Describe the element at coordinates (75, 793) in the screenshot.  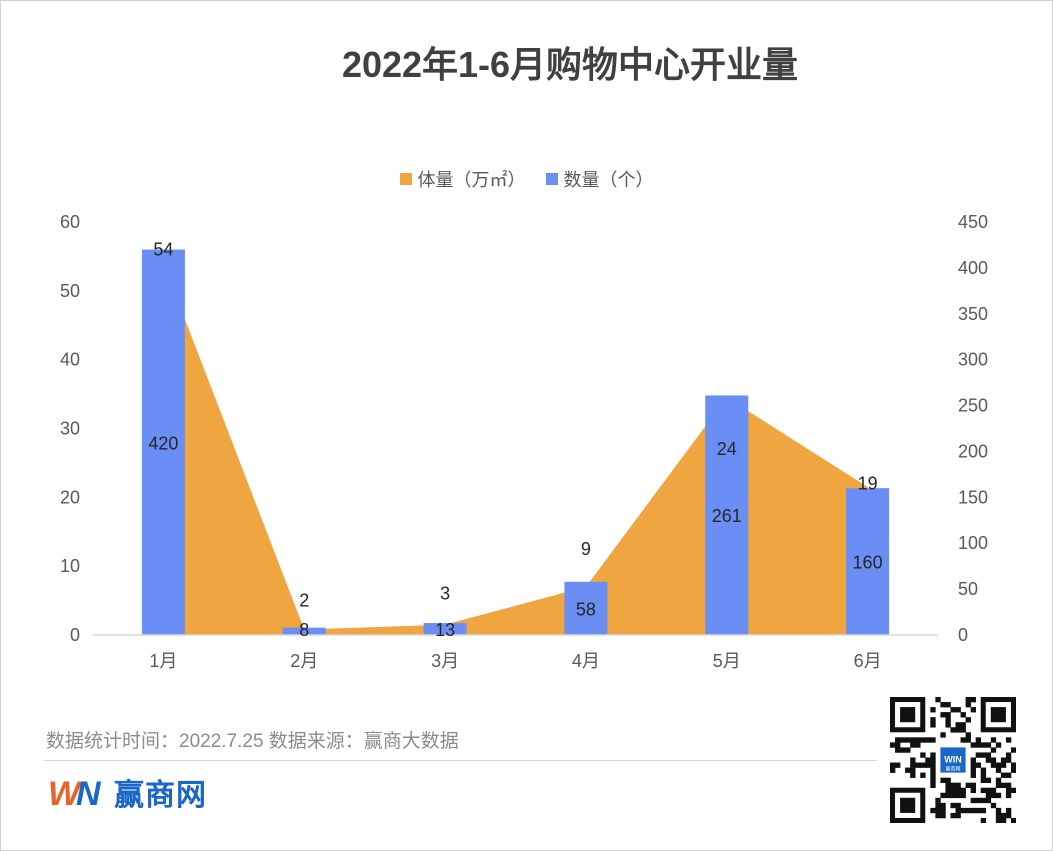
I see `win-logo-icon: W N` at that location.